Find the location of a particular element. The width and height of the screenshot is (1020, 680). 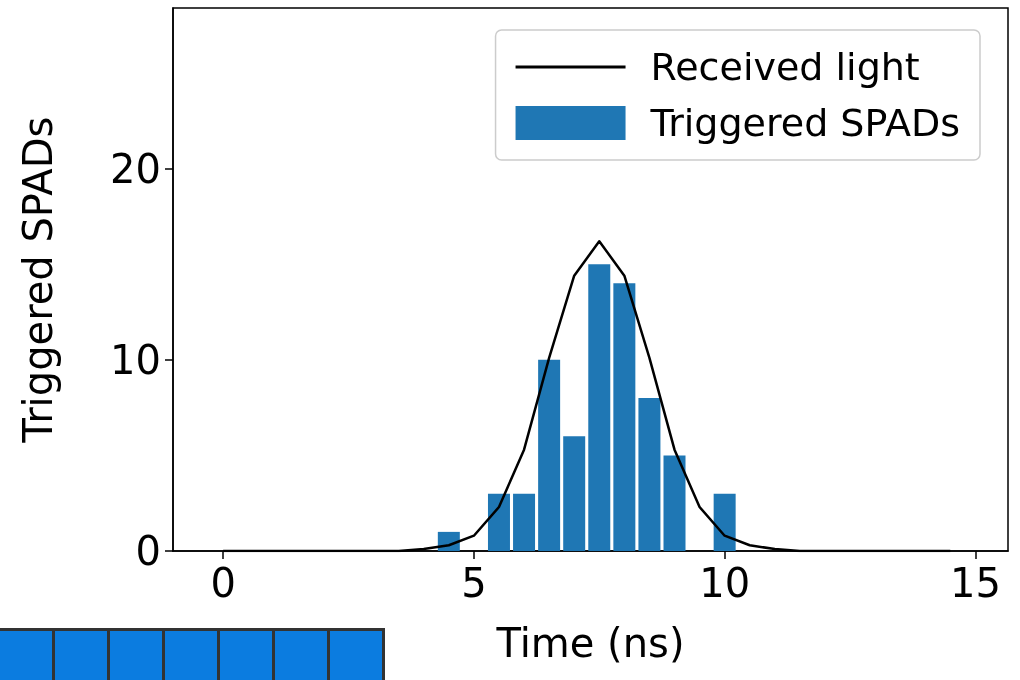

y-tick-label: 0 is located at coordinates (148, 551).